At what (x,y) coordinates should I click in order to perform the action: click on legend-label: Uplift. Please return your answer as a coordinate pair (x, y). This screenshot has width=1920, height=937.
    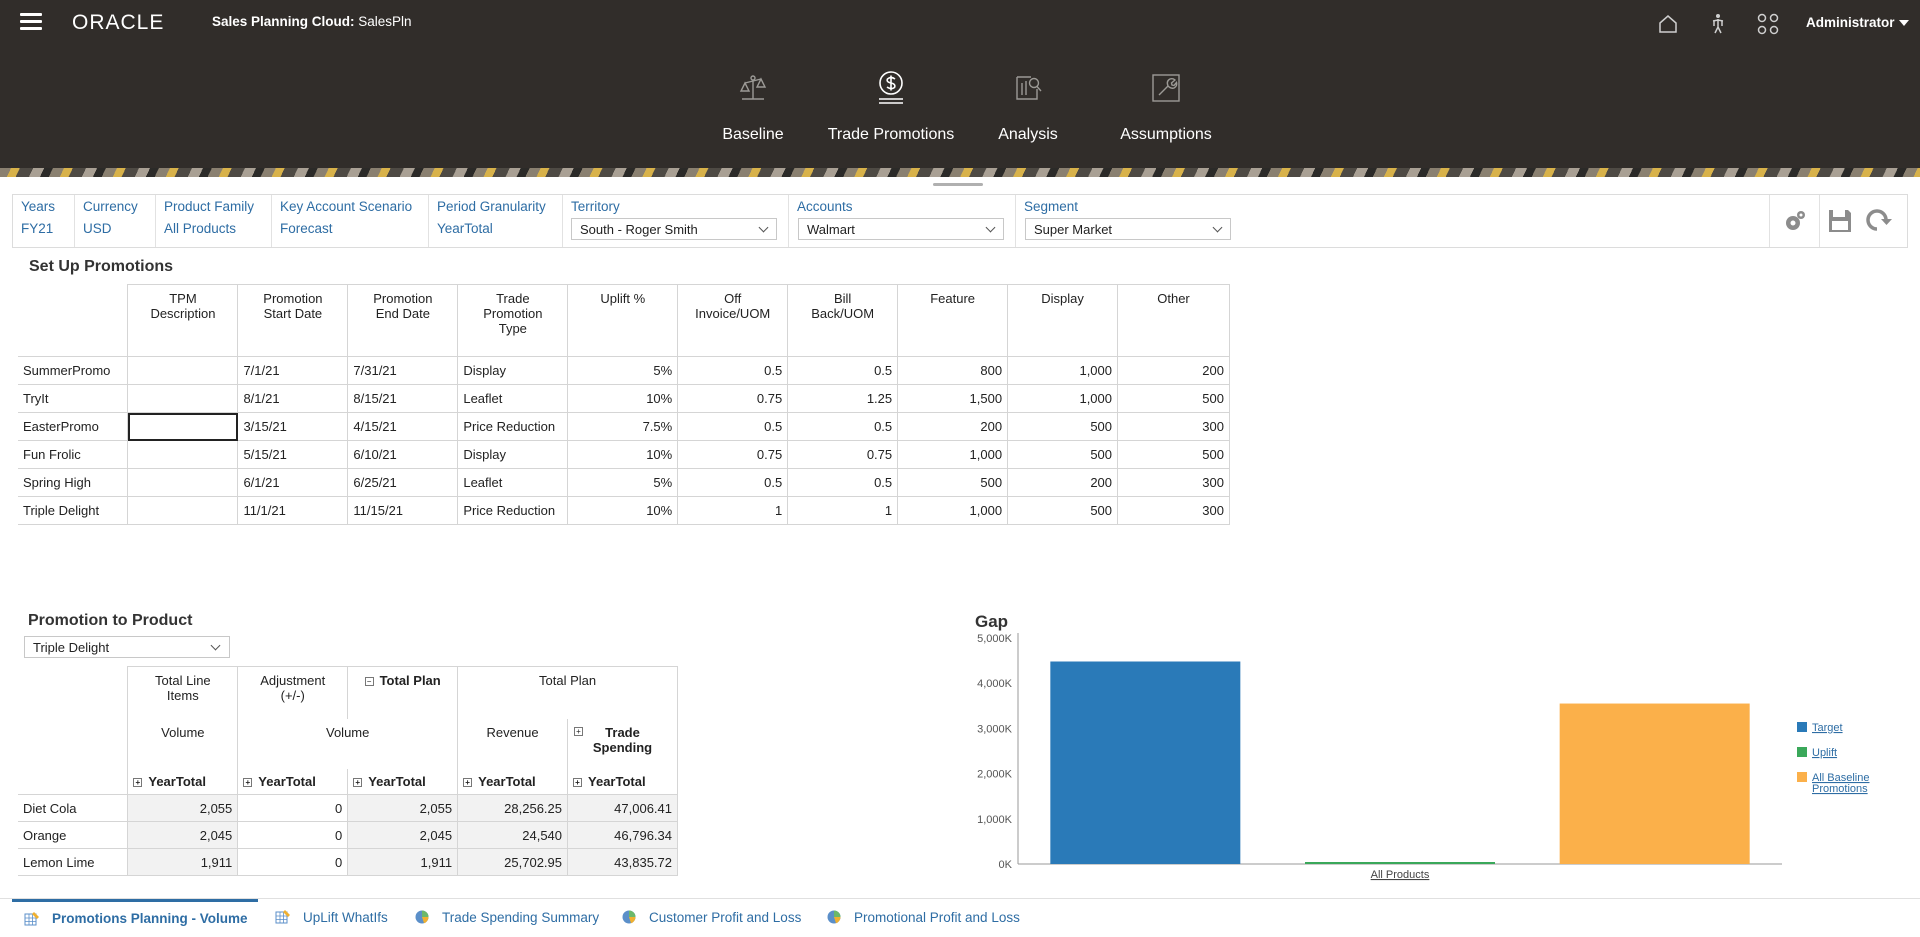
    Looking at the image, I should click on (1824, 753).